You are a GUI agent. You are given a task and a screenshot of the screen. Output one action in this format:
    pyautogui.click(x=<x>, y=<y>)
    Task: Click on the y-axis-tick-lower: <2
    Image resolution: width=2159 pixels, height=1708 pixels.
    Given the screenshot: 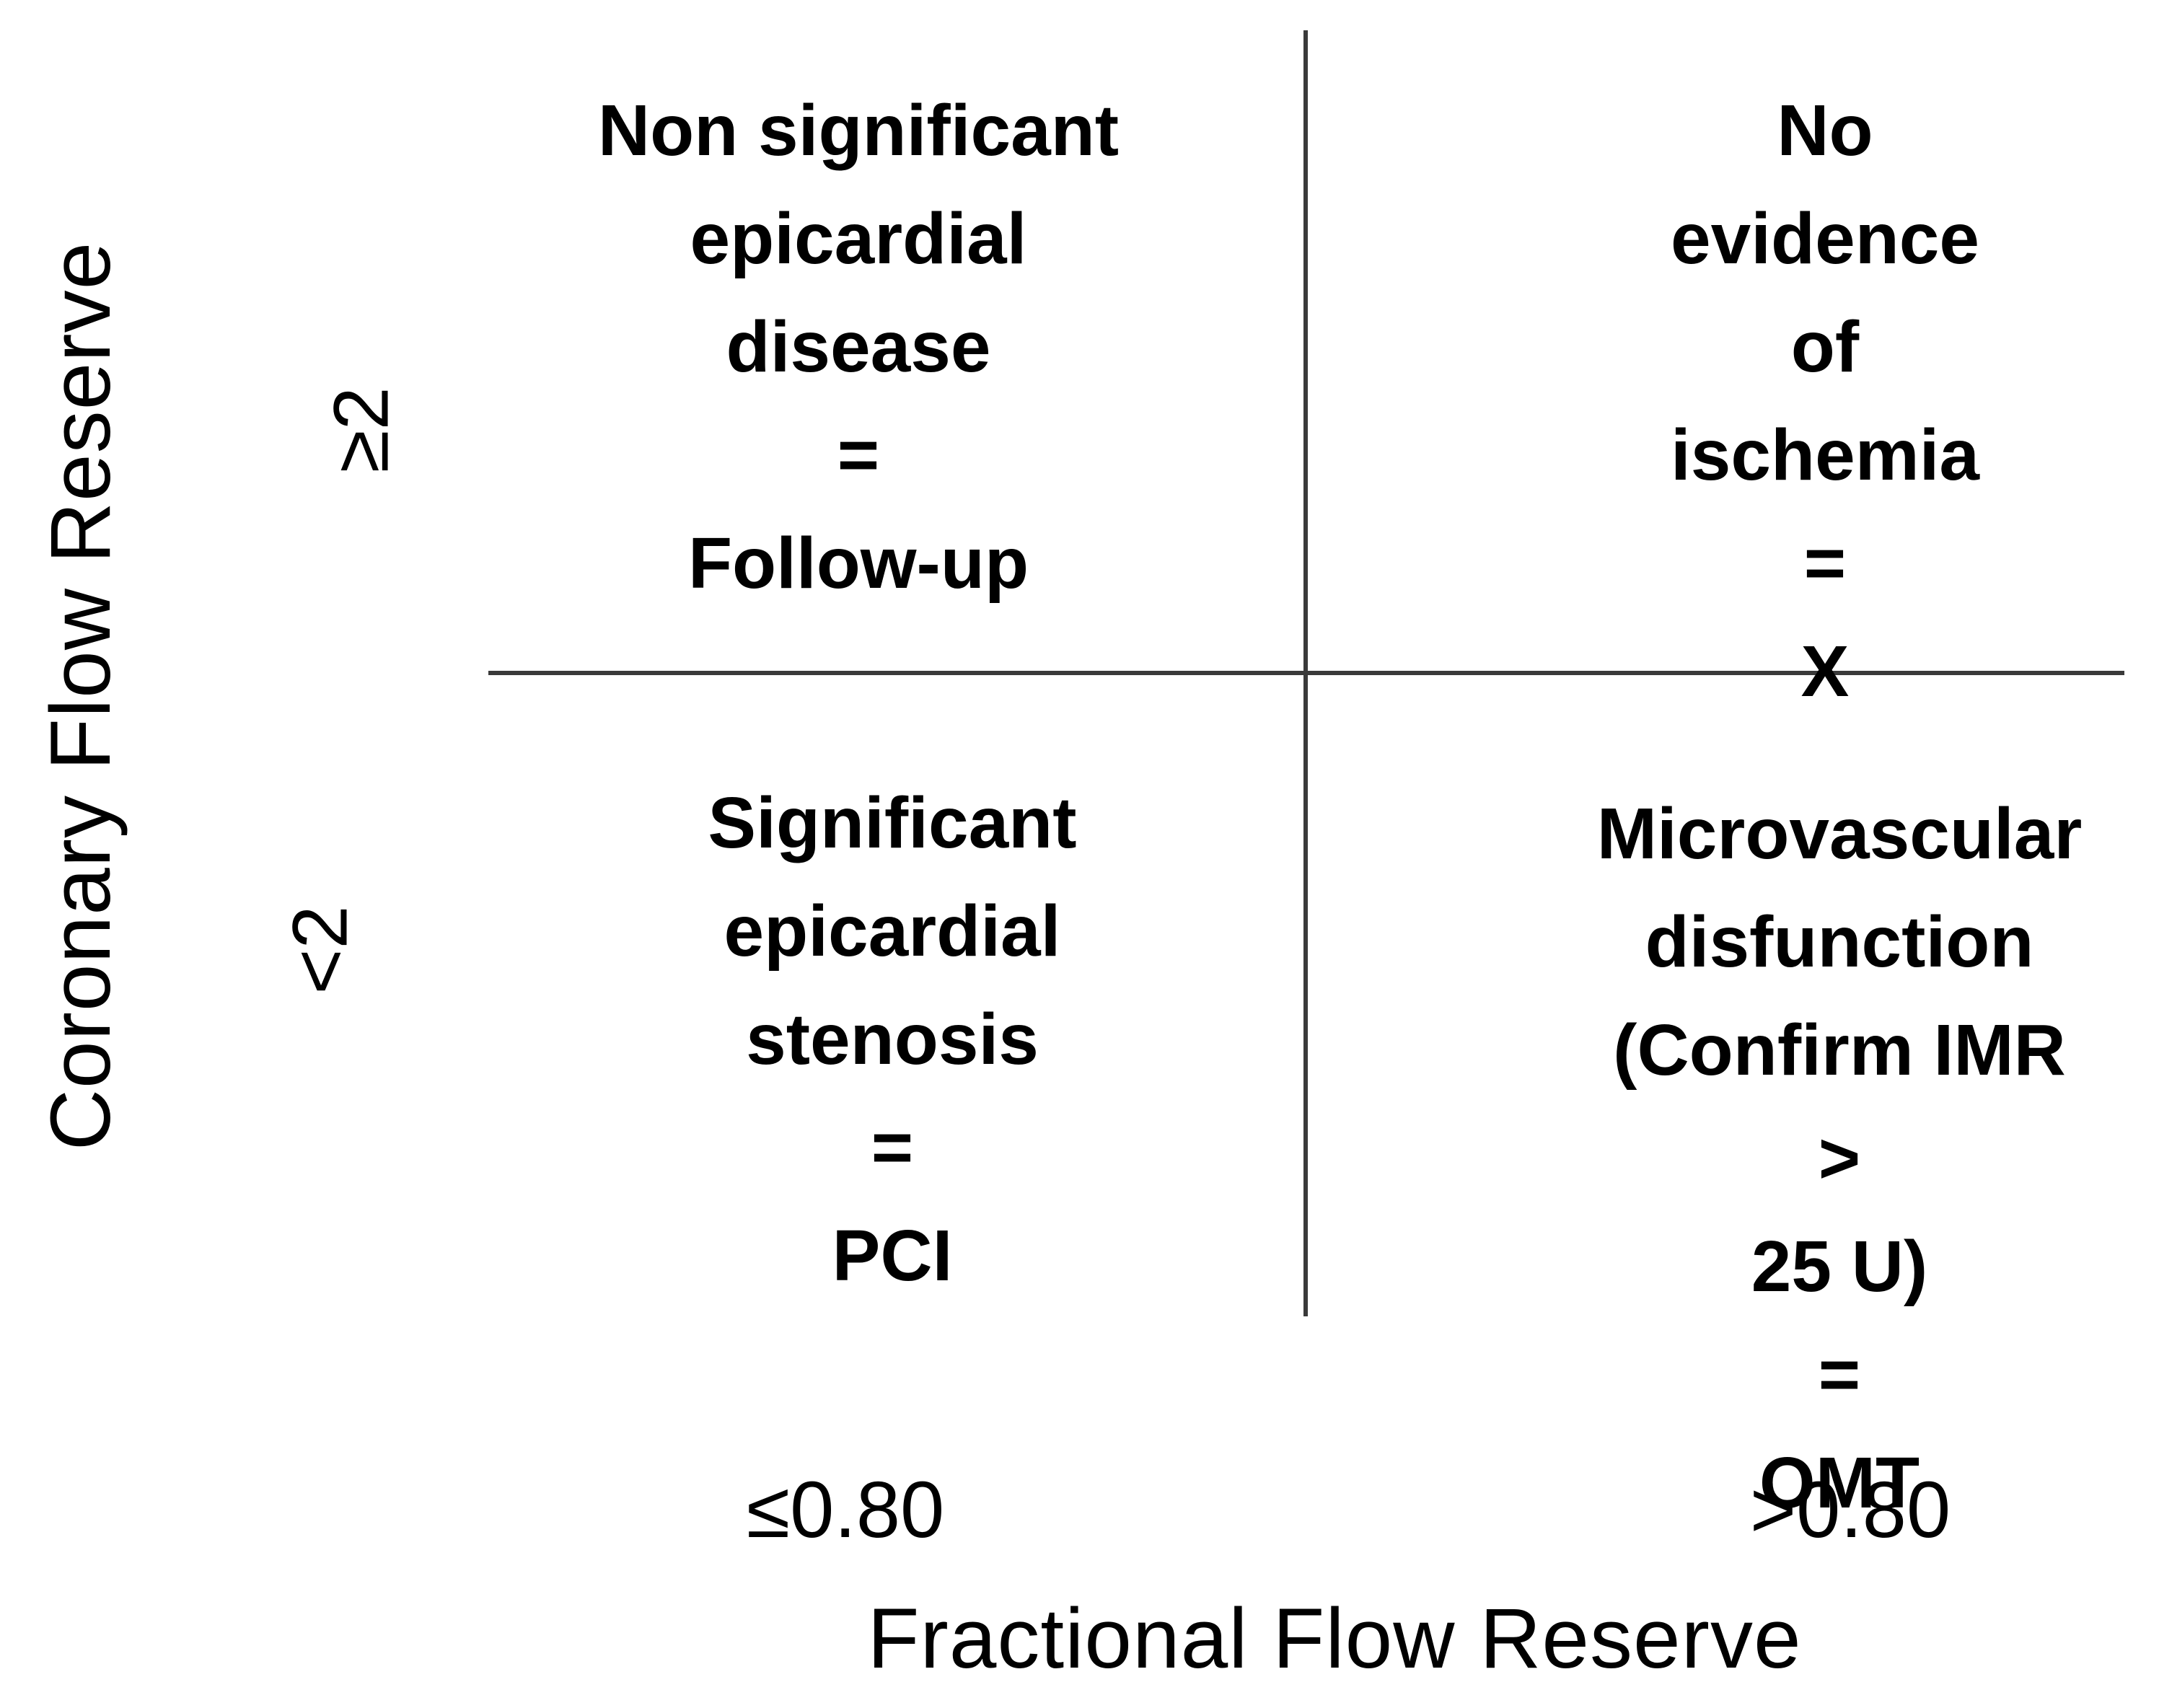 What is the action you would take?
    pyautogui.click(x=320, y=950)
    